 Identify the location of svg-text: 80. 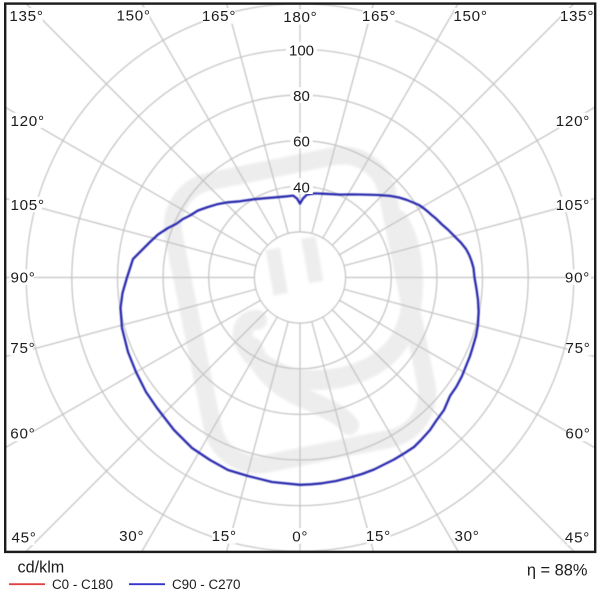
(301, 96).